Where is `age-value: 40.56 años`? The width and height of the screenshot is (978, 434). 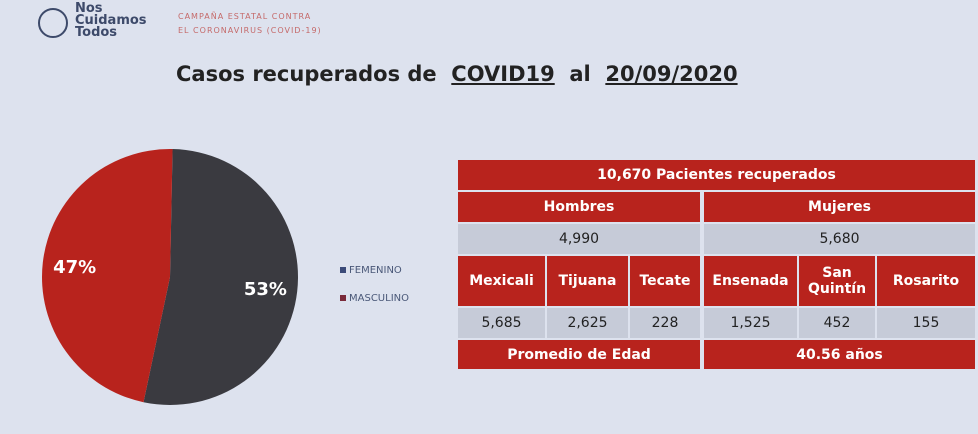
age-value: 40.56 años is located at coordinates (839, 354).